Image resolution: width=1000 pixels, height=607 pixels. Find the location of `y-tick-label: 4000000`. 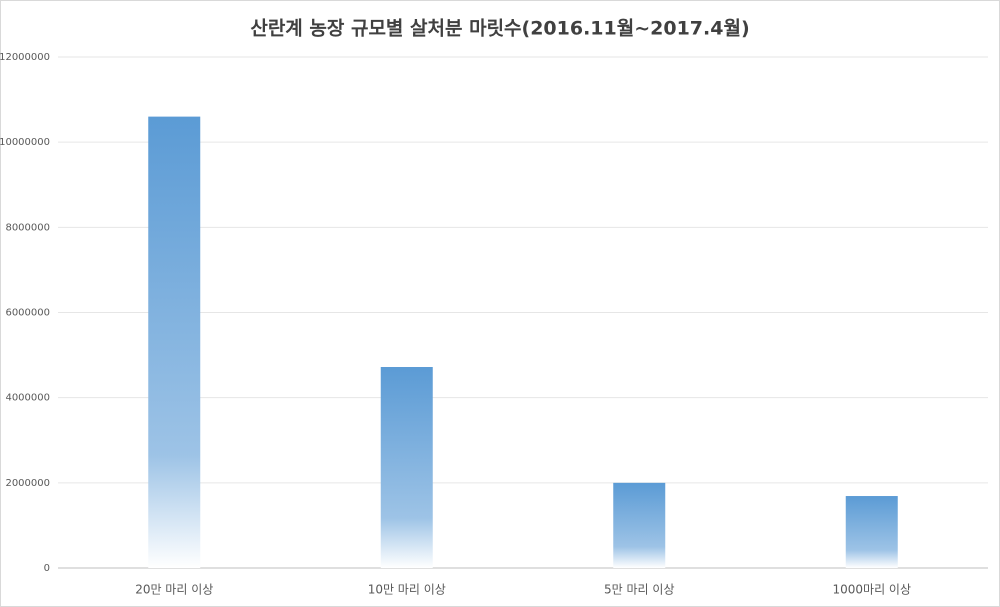

y-tick-label: 4000000 is located at coordinates (27, 398).